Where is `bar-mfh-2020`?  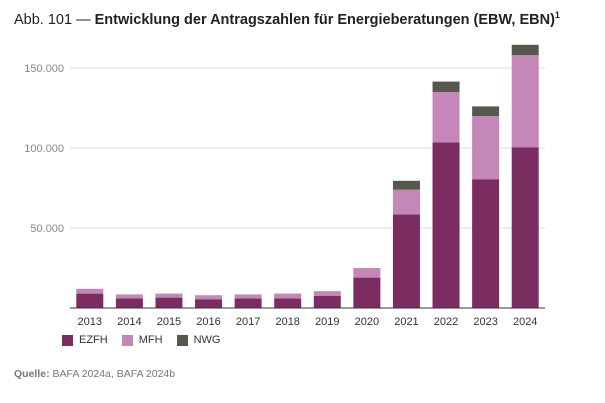 bar-mfh-2020 is located at coordinates (367, 273).